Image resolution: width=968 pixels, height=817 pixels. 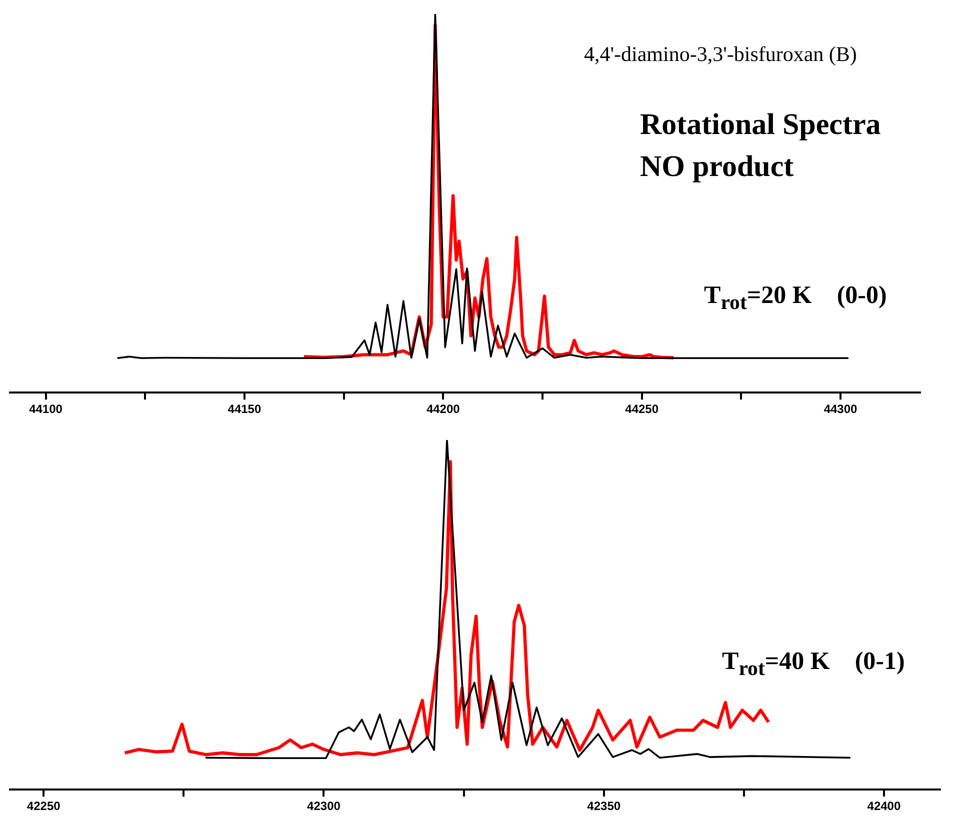 What do you see at coordinates (760, 125) in the screenshot?
I see `annotation: Rotational Spectra` at bounding box center [760, 125].